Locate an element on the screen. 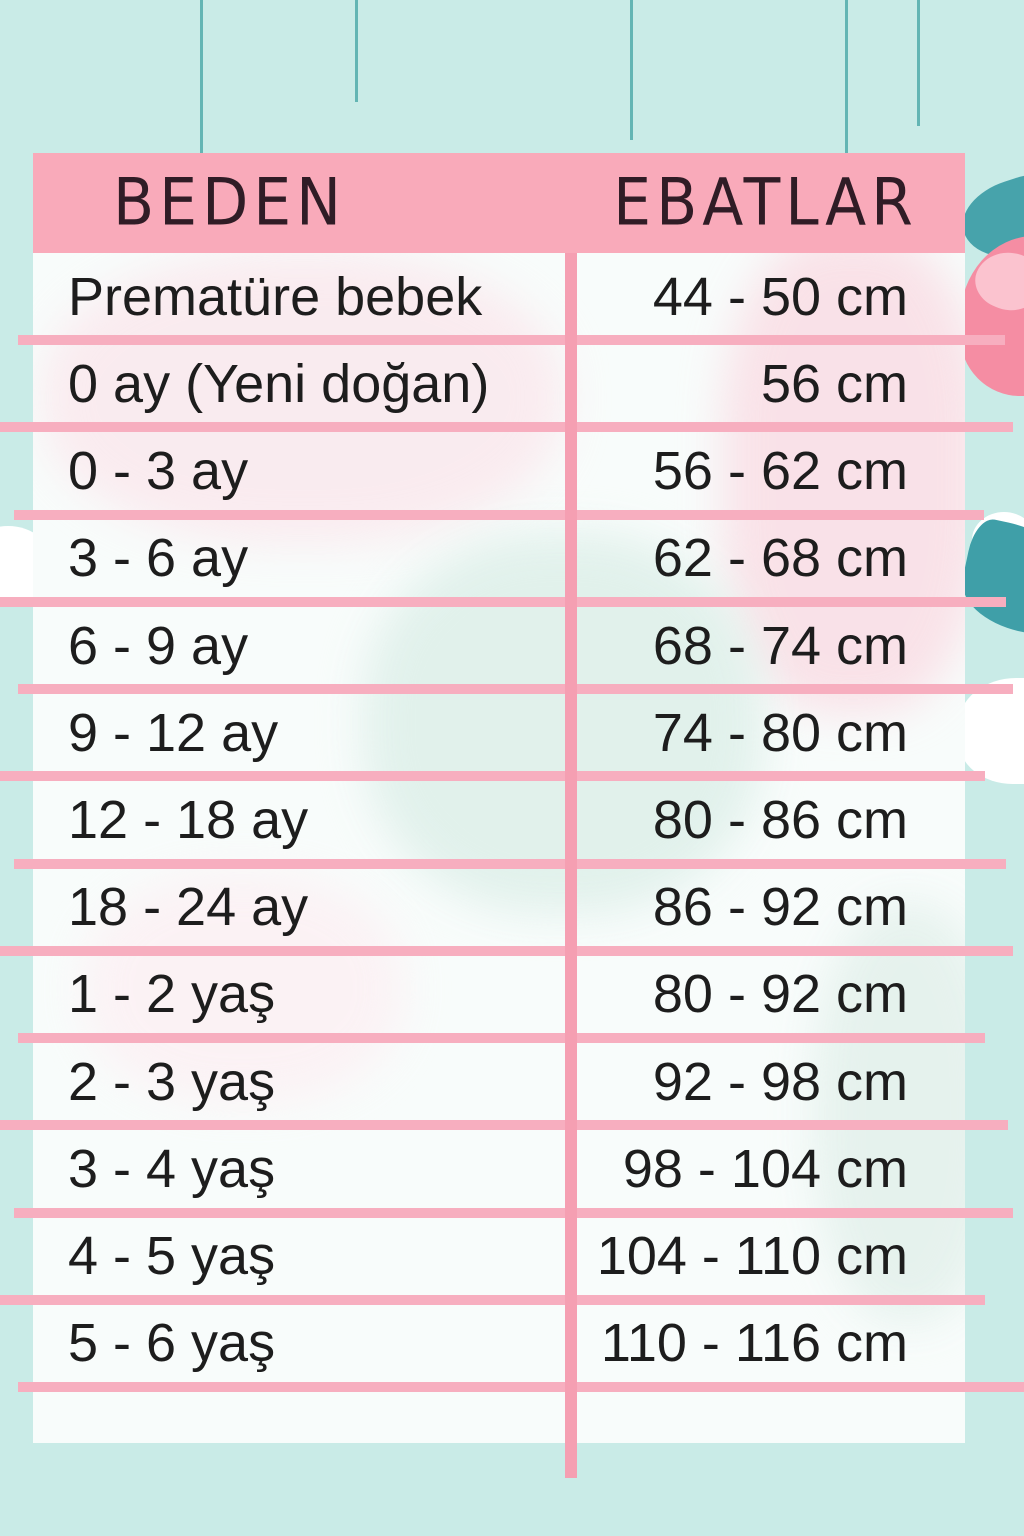 The height and width of the screenshot is (1536, 1024). size-cell: 2 - 3 yaş is located at coordinates (172, 1081).